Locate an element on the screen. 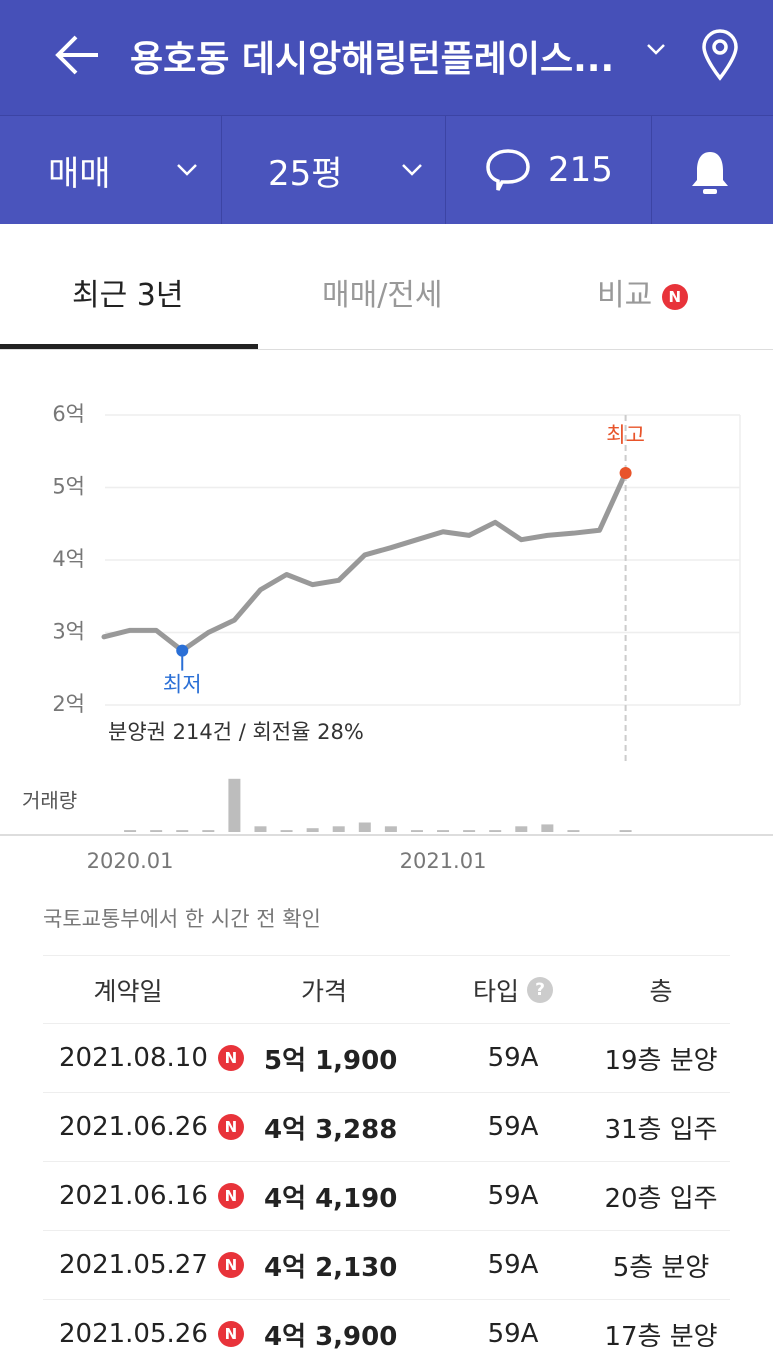 The image size is (773, 1368). cell: 2021.06.16 N is located at coordinates (151, 1196).